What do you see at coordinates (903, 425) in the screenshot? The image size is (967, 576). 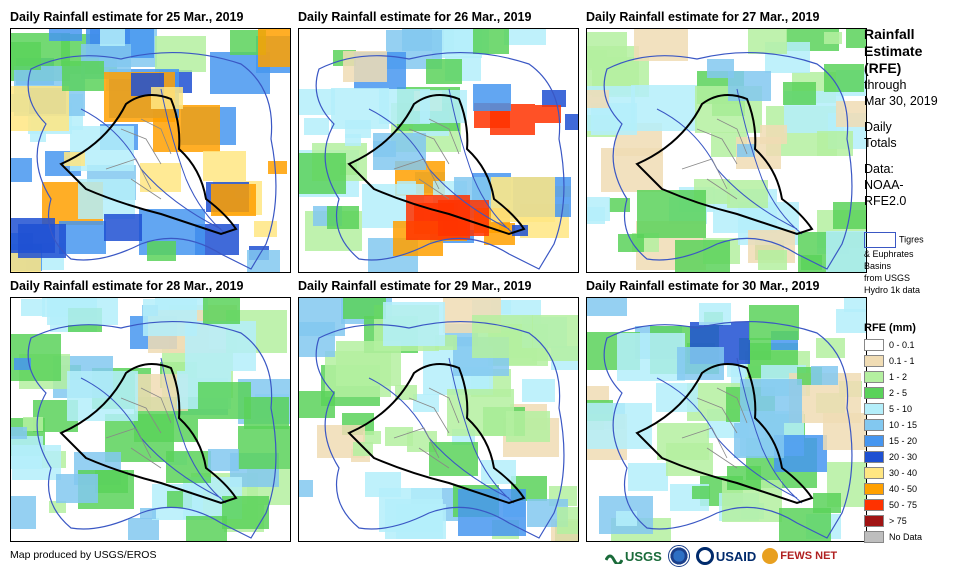 I see `legend-label: 10 - 15` at bounding box center [903, 425].